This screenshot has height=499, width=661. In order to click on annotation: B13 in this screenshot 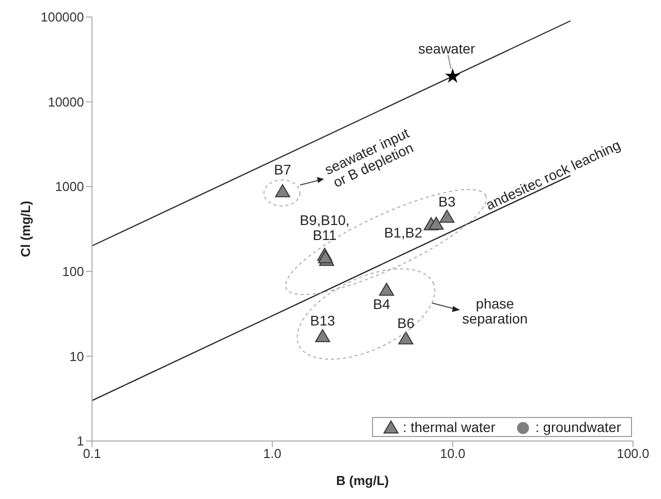, I will do `click(323, 320)`.